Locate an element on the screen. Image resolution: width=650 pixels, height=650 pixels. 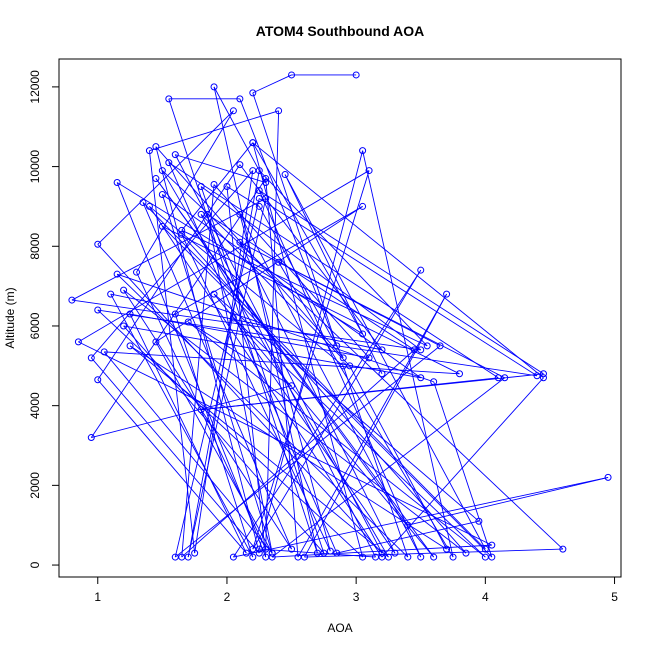
x-axis-label: AOA is located at coordinates (339, 628).